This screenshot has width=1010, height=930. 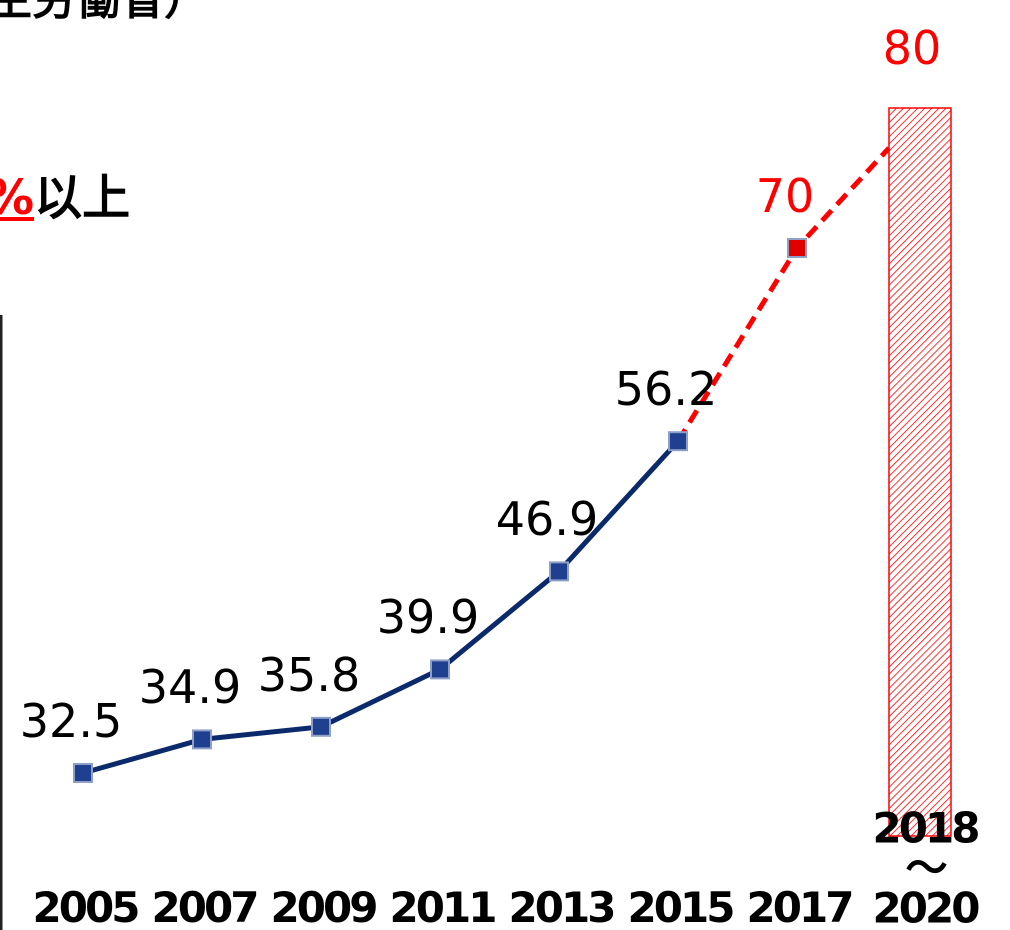 I want to click on x-tick-label: 2018 ～2020, so click(x=926, y=866).